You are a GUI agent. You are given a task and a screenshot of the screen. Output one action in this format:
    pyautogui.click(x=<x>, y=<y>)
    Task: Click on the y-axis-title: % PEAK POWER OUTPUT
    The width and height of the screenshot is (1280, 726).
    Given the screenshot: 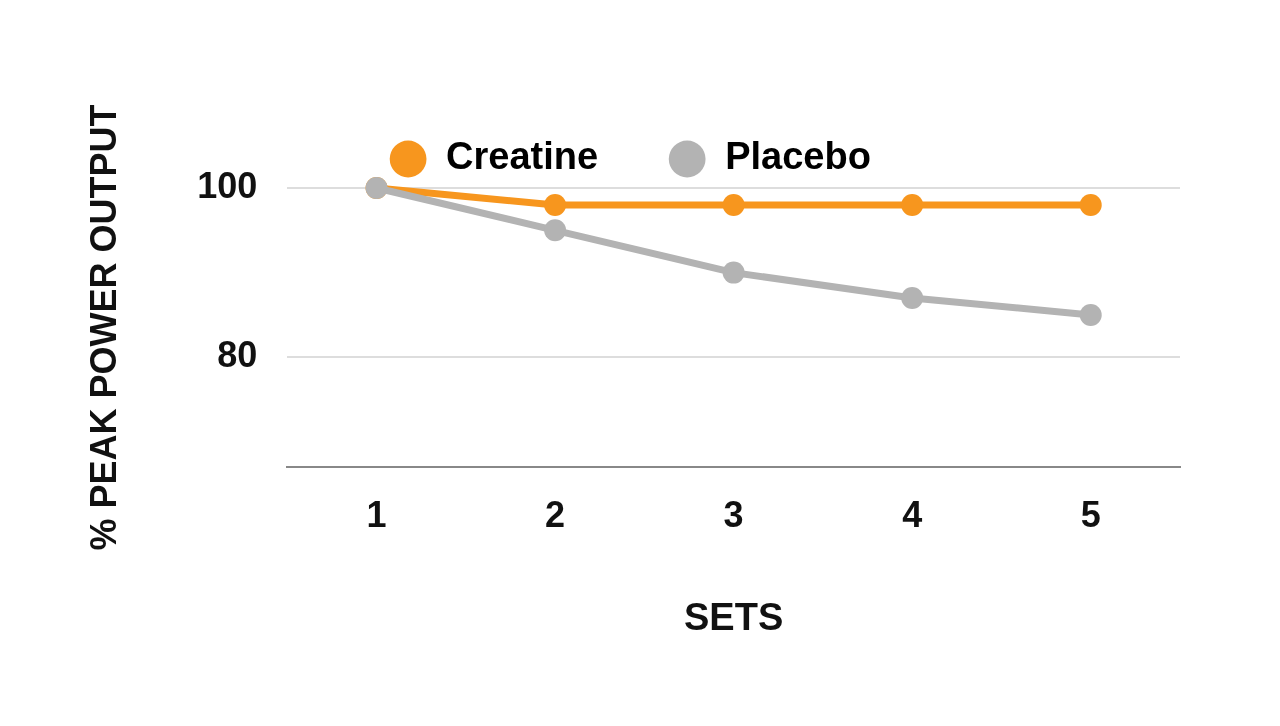 What is the action you would take?
    pyautogui.click(x=103, y=327)
    